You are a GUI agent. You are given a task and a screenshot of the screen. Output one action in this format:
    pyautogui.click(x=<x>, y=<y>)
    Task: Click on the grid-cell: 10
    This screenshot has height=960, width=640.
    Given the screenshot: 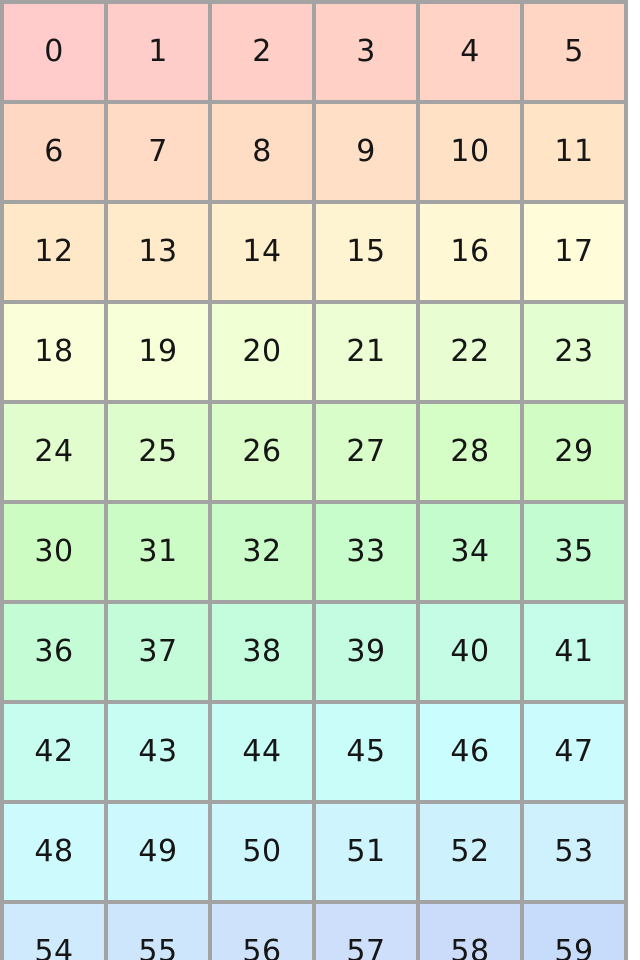 What is the action you would take?
    pyautogui.click(x=470, y=152)
    